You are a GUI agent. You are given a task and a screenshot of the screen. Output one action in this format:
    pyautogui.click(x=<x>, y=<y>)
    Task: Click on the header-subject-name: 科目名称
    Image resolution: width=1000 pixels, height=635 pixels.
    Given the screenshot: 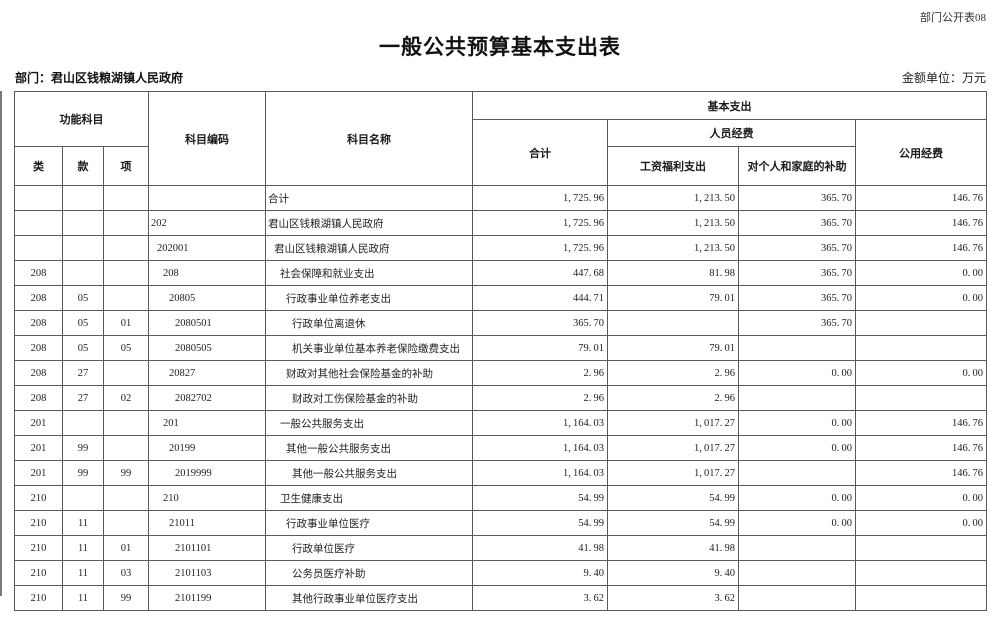 What is the action you would take?
    pyautogui.click(x=369, y=138)
    